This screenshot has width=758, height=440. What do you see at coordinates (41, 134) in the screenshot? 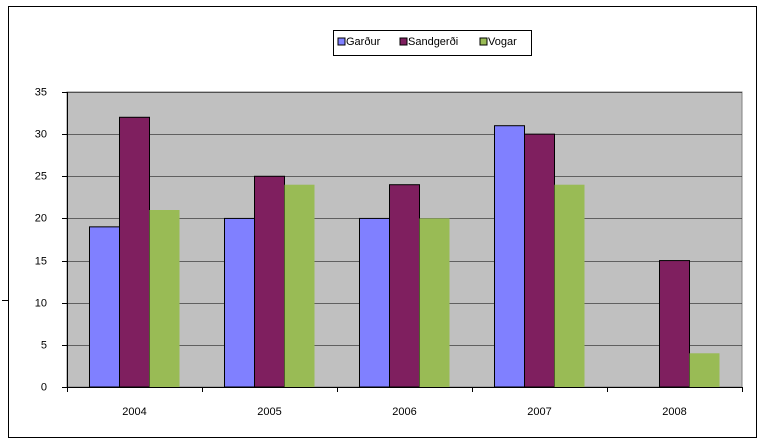
I see `y-tick-label: 30` at bounding box center [41, 134].